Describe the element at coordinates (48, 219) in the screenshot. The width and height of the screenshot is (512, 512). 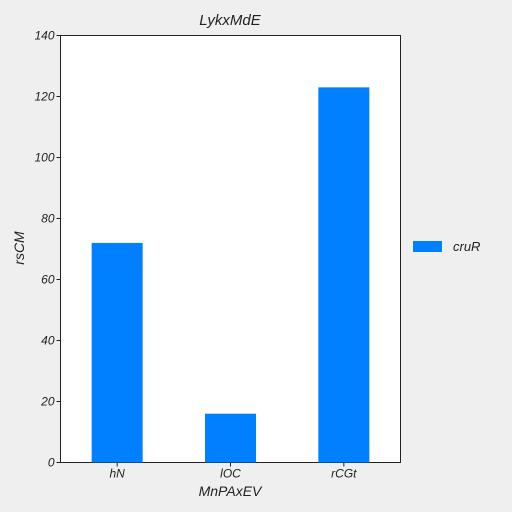
I see `y-tick-label: 80` at that location.